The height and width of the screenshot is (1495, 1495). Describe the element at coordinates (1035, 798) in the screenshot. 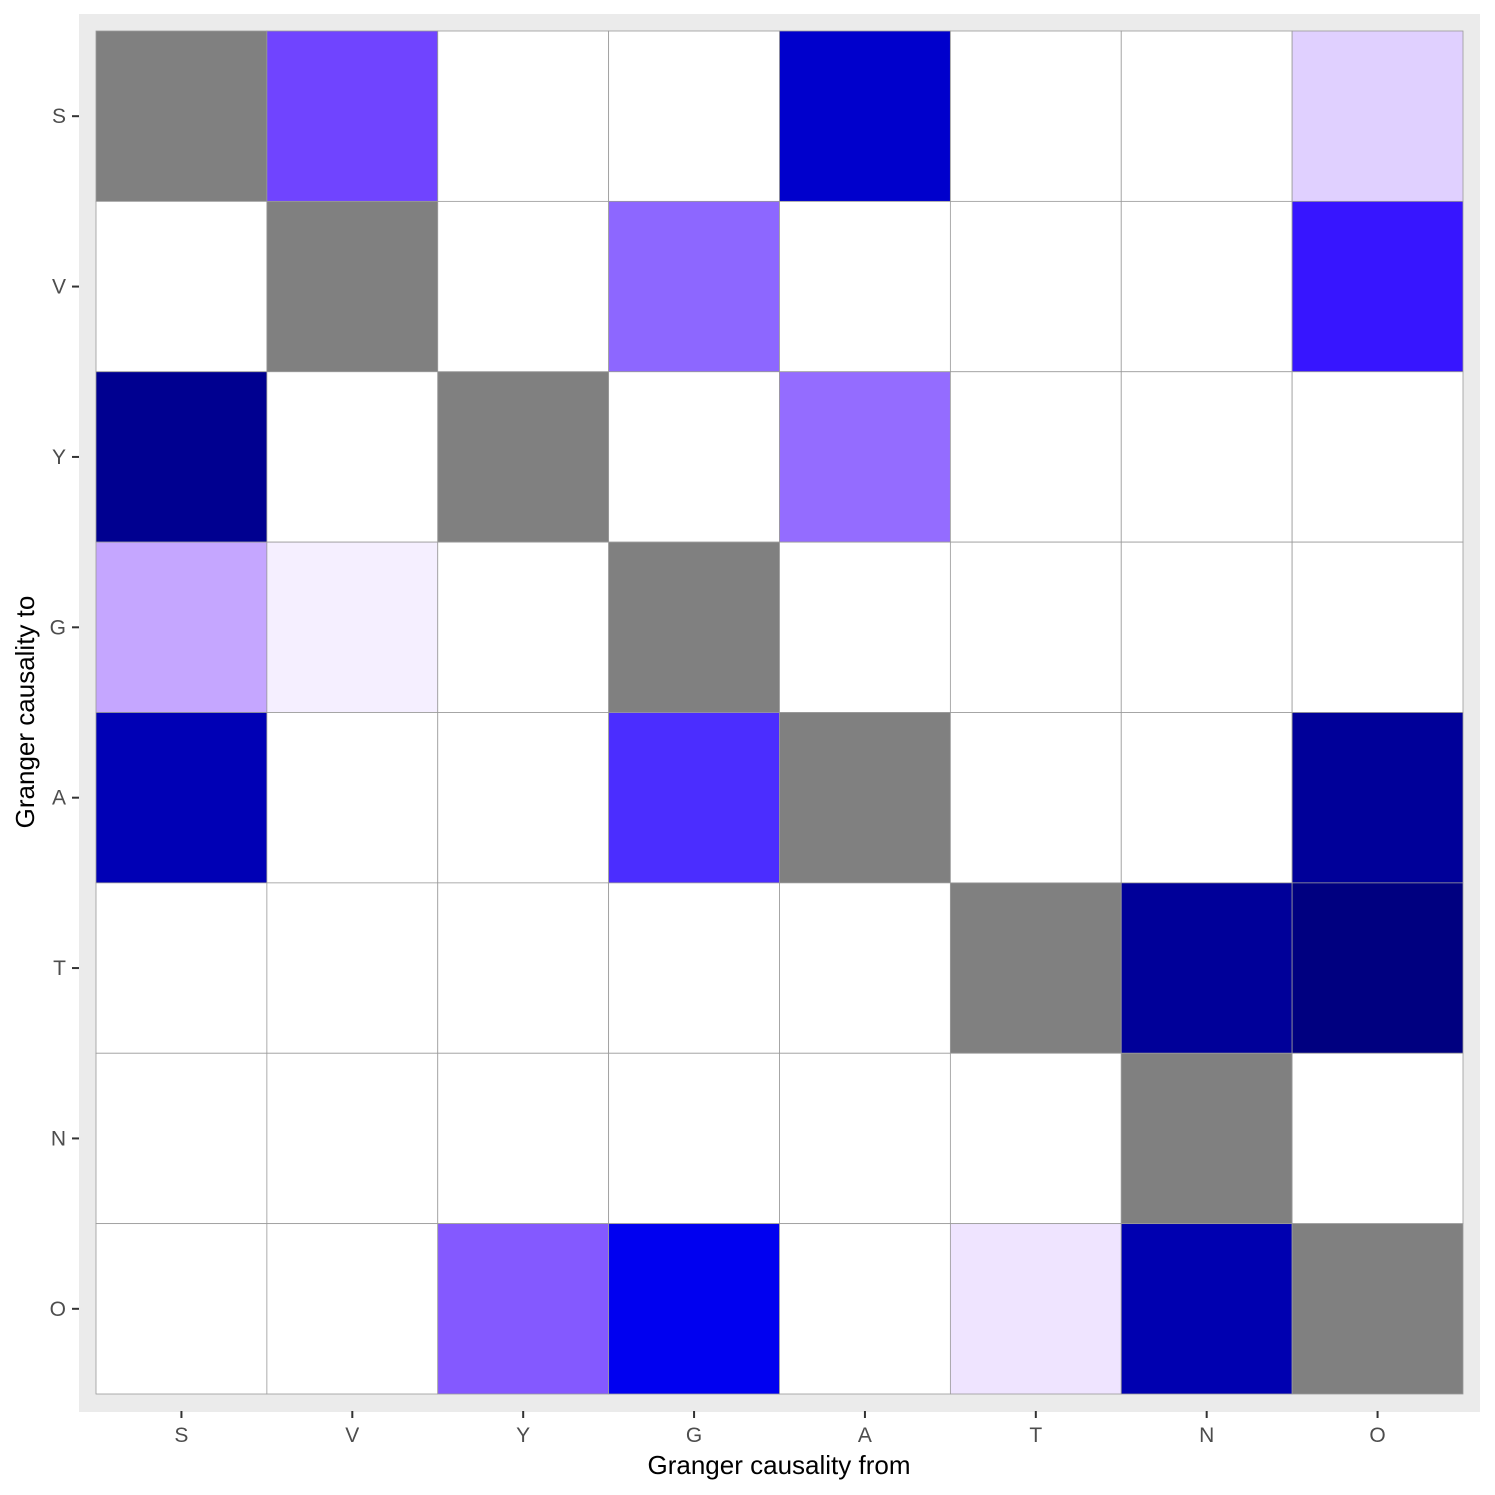

I see `cell-T-to-A` at that location.